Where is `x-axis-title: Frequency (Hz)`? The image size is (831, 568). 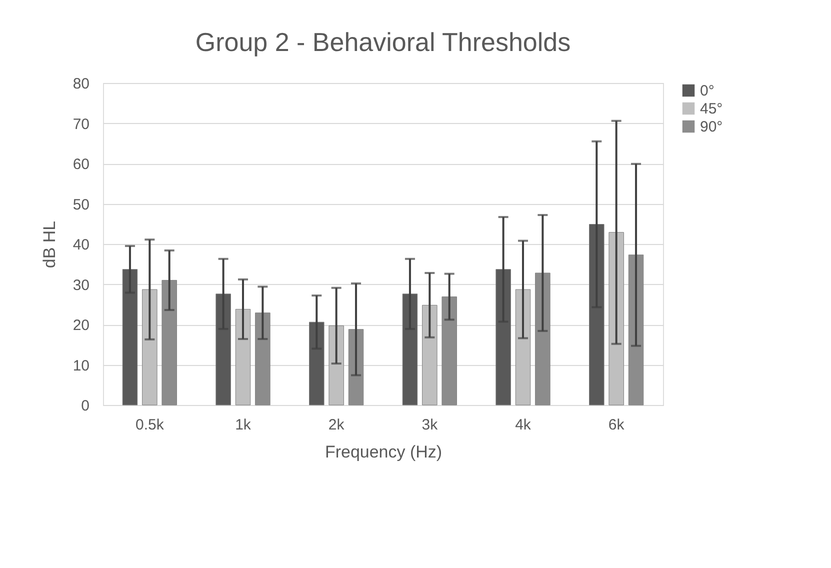 x-axis-title: Frequency (Hz) is located at coordinates (383, 452).